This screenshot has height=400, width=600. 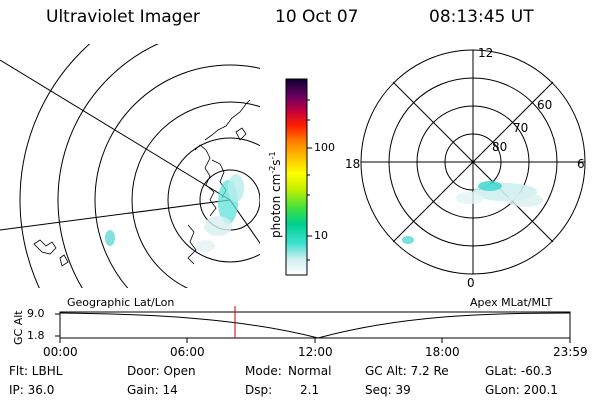 What do you see at coordinates (521, 390) in the screenshot?
I see `glon-info: GLon: 200.1` at bounding box center [521, 390].